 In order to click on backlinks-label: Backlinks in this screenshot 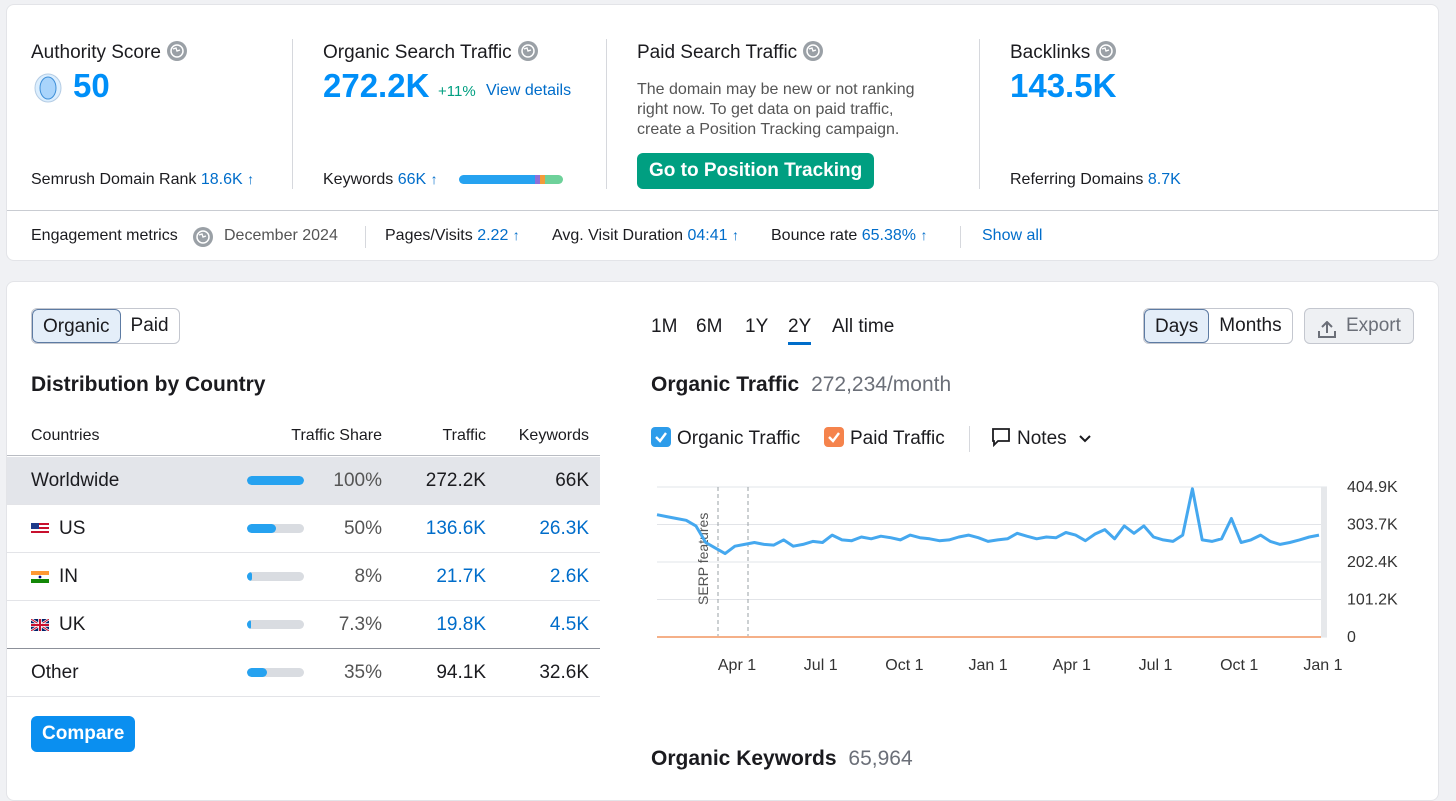, I will do `click(1063, 52)`.